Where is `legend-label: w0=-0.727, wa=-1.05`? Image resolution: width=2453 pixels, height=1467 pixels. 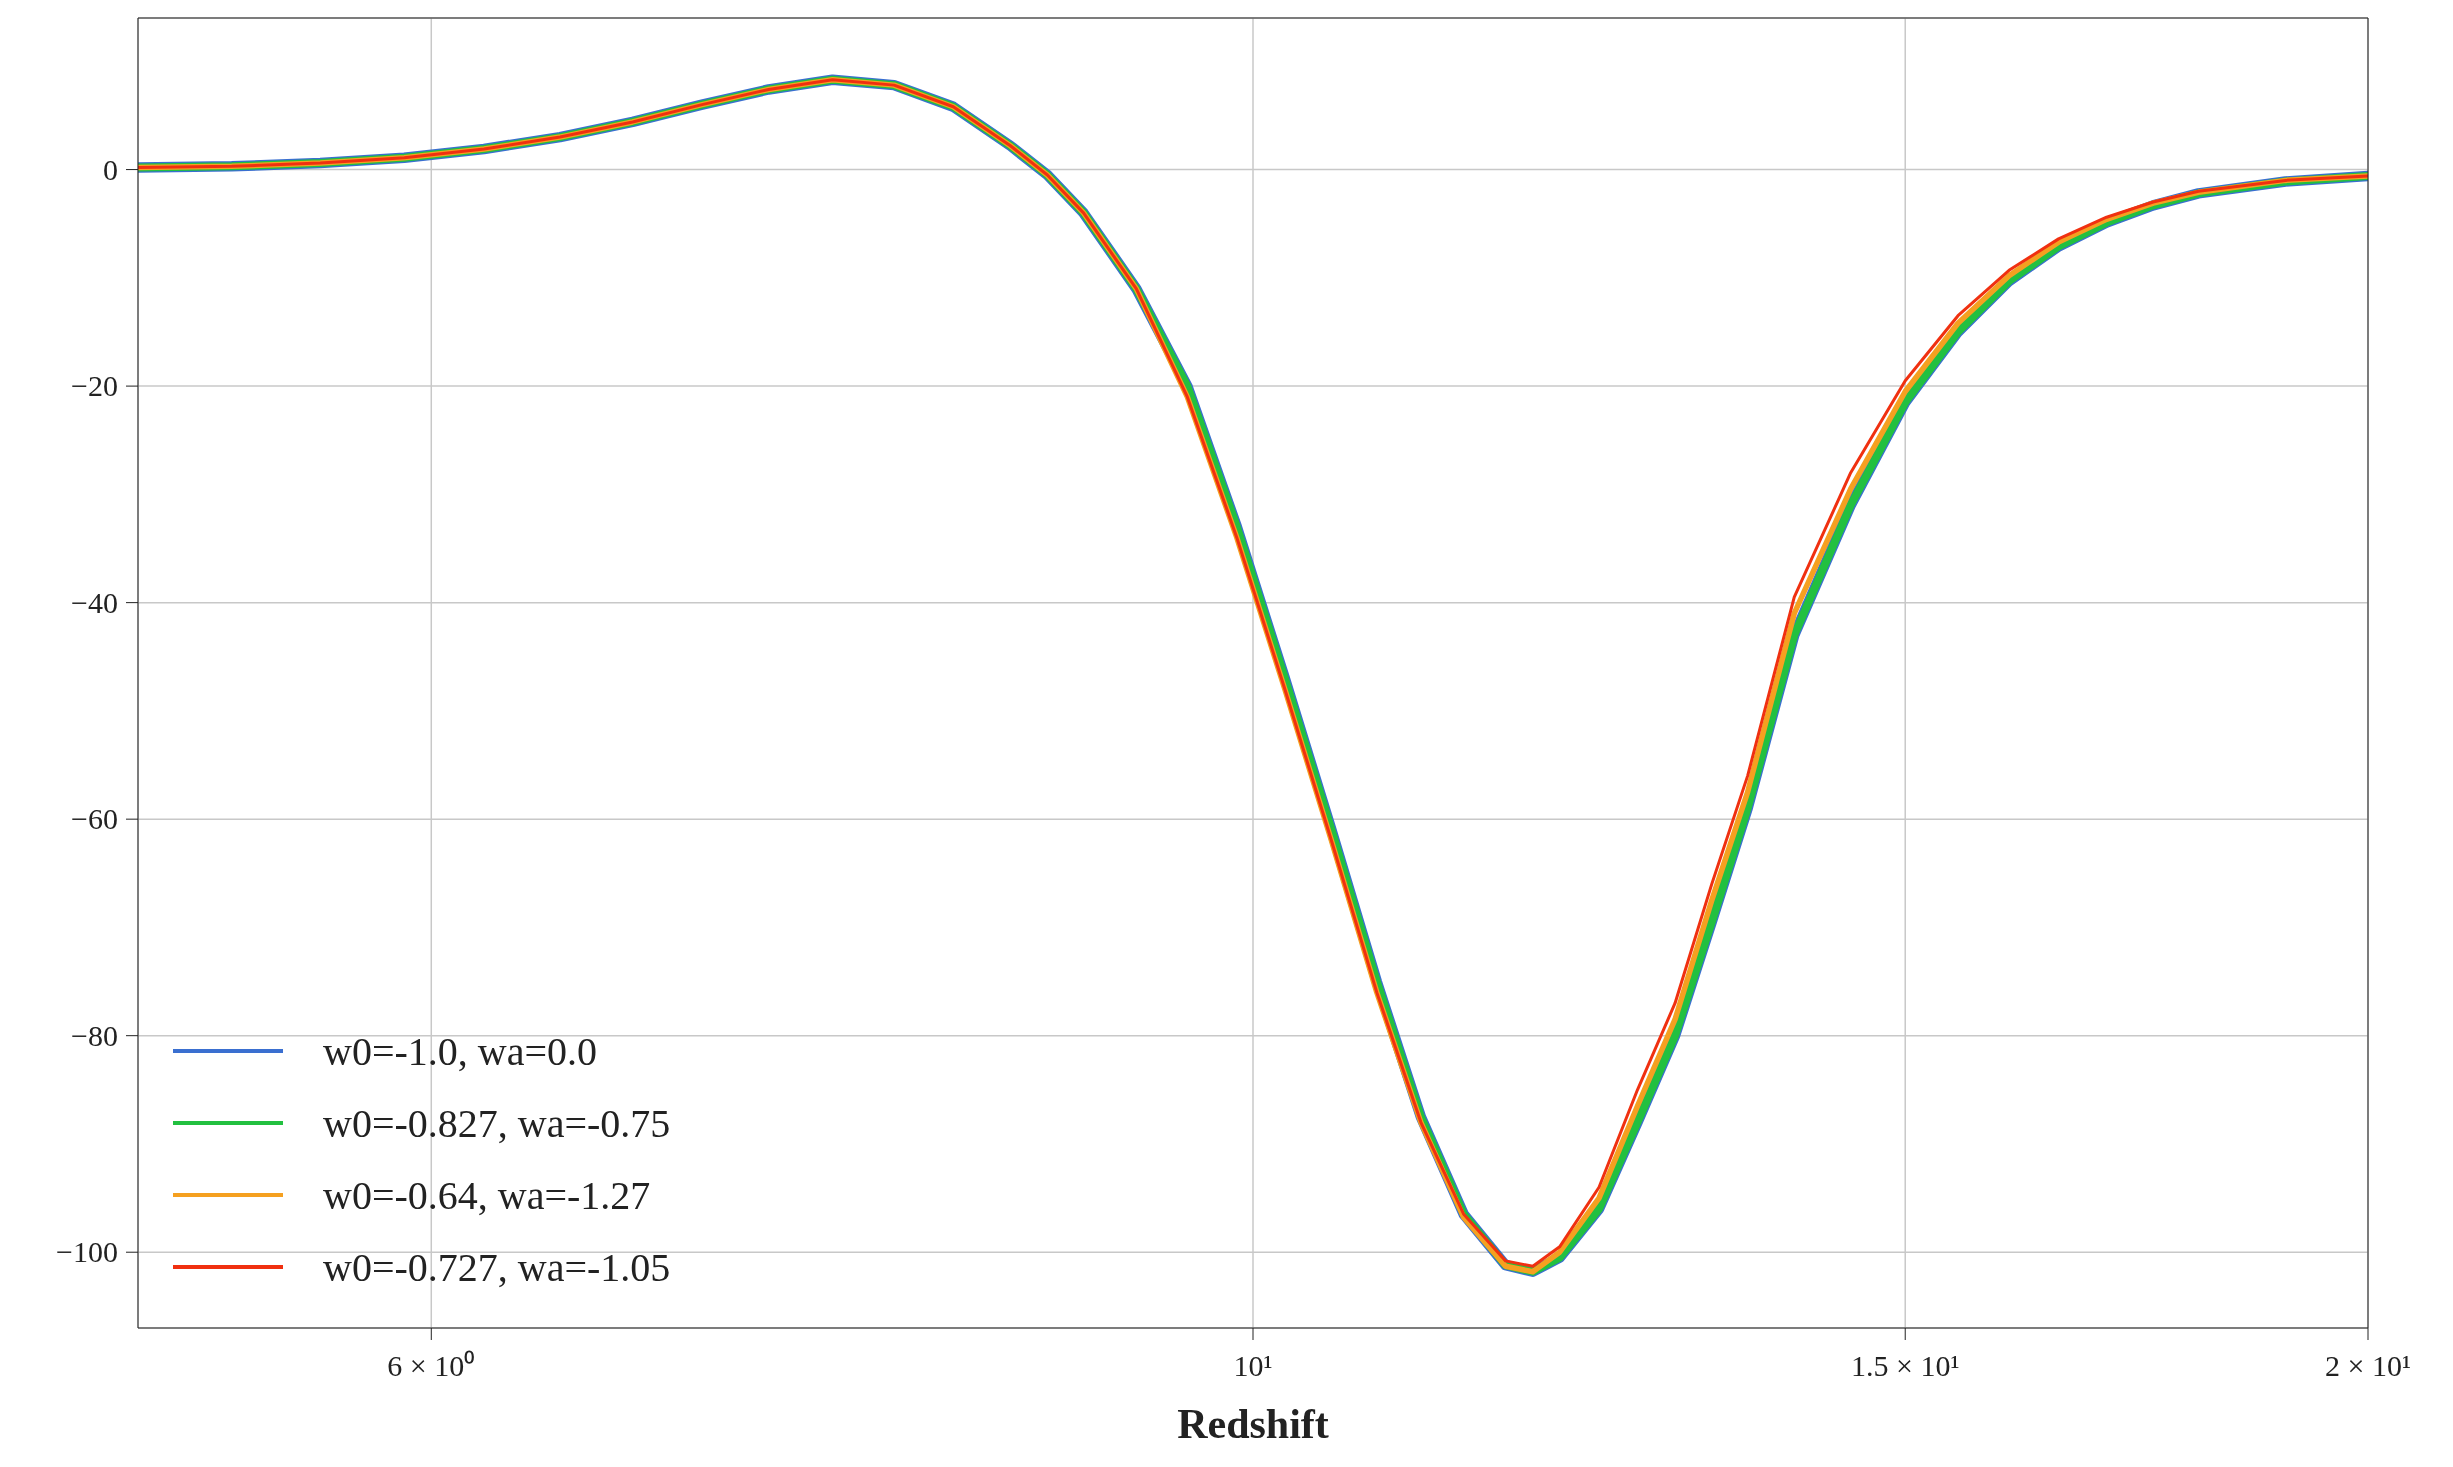 legend-label: w0=-0.727, wa=-1.05 is located at coordinates (497, 1267).